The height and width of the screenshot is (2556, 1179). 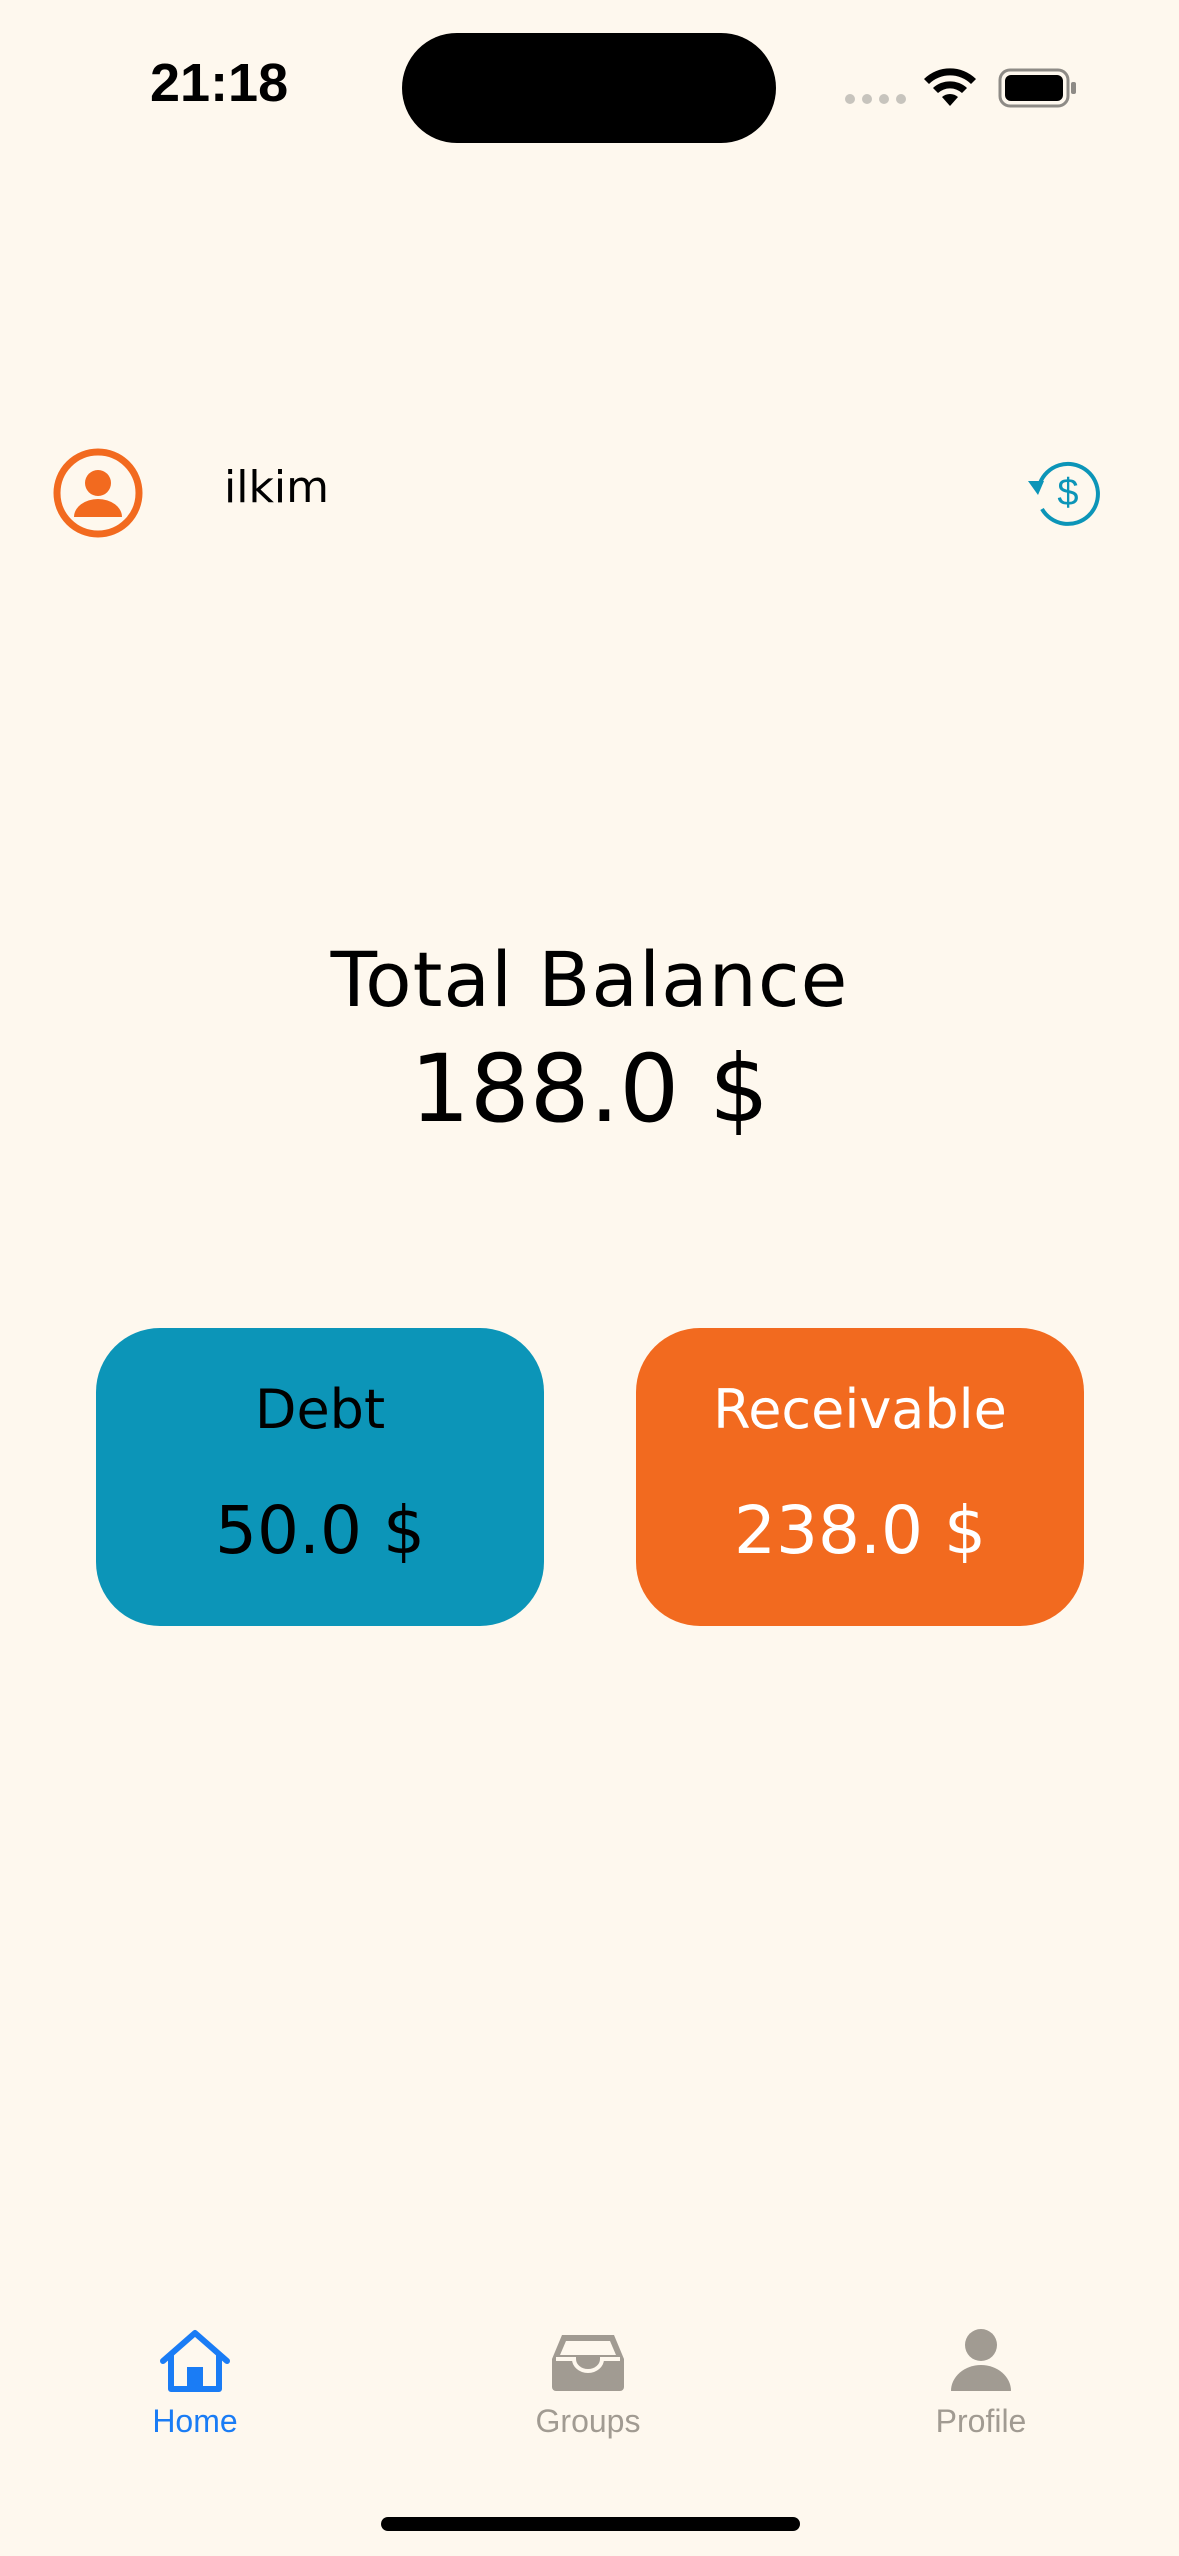 What do you see at coordinates (589, 88) in the screenshot?
I see `dynamic-island` at bounding box center [589, 88].